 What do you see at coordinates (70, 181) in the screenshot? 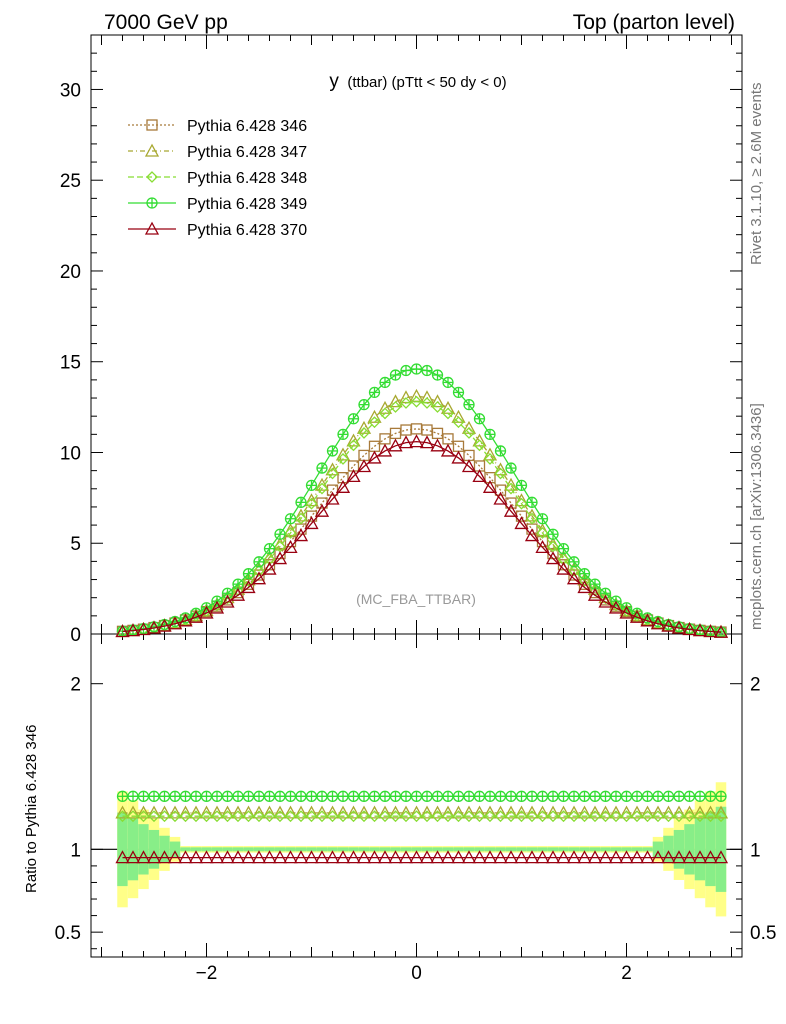
I see `main-ytick-label: 25` at bounding box center [70, 181].